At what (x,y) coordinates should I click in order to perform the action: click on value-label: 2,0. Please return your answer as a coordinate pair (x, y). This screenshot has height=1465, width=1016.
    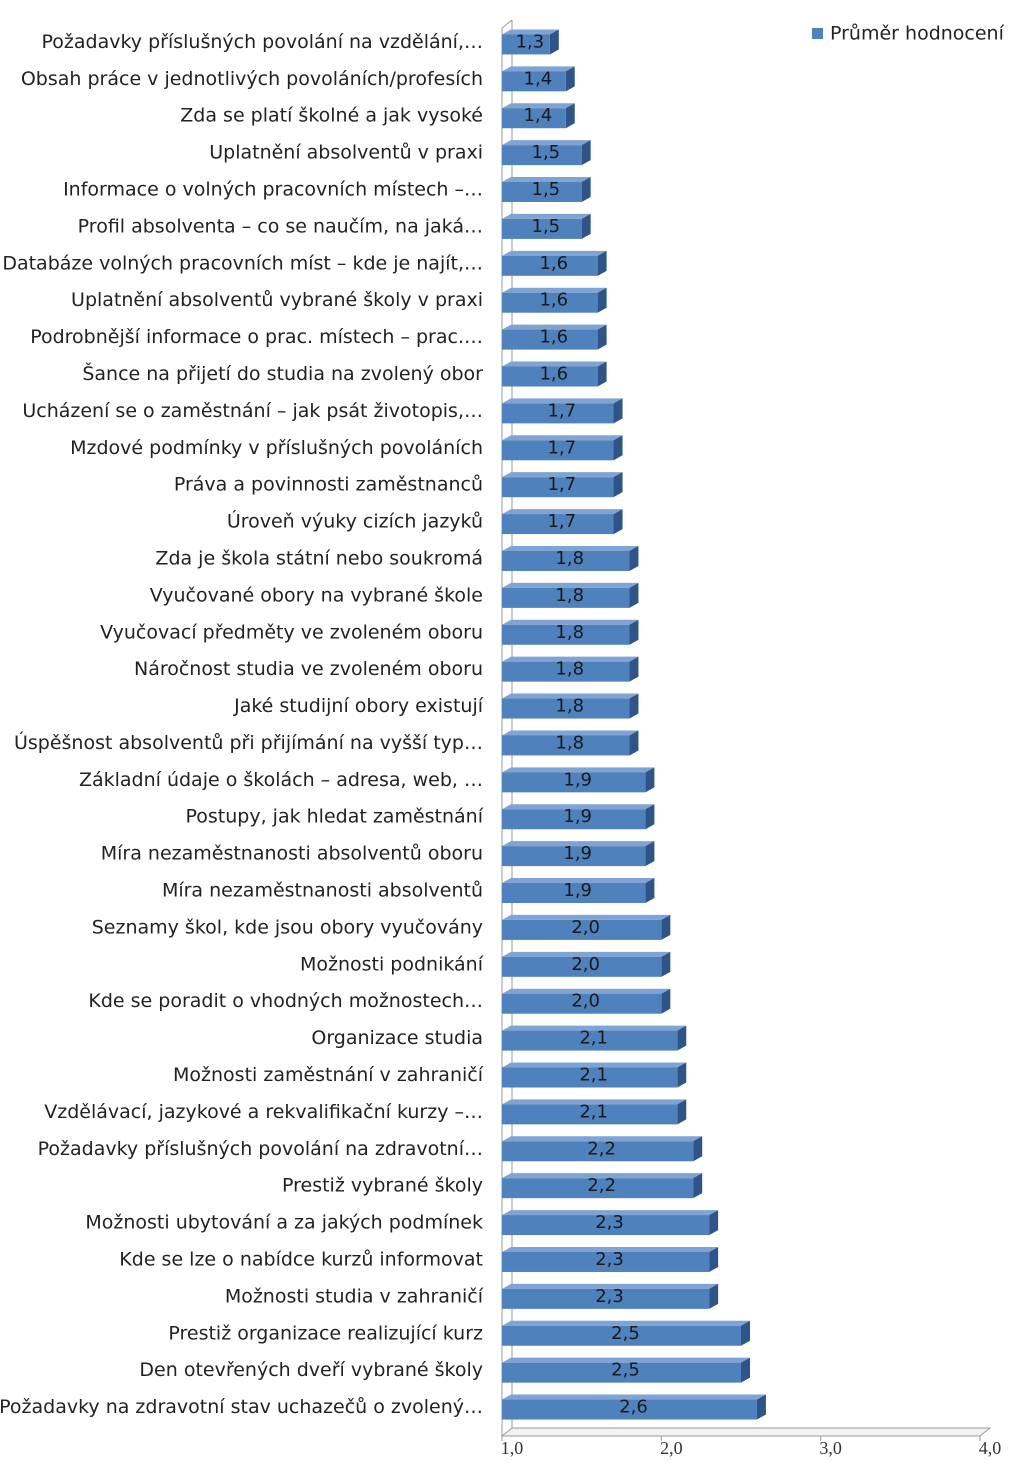
    Looking at the image, I should click on (585, 927).